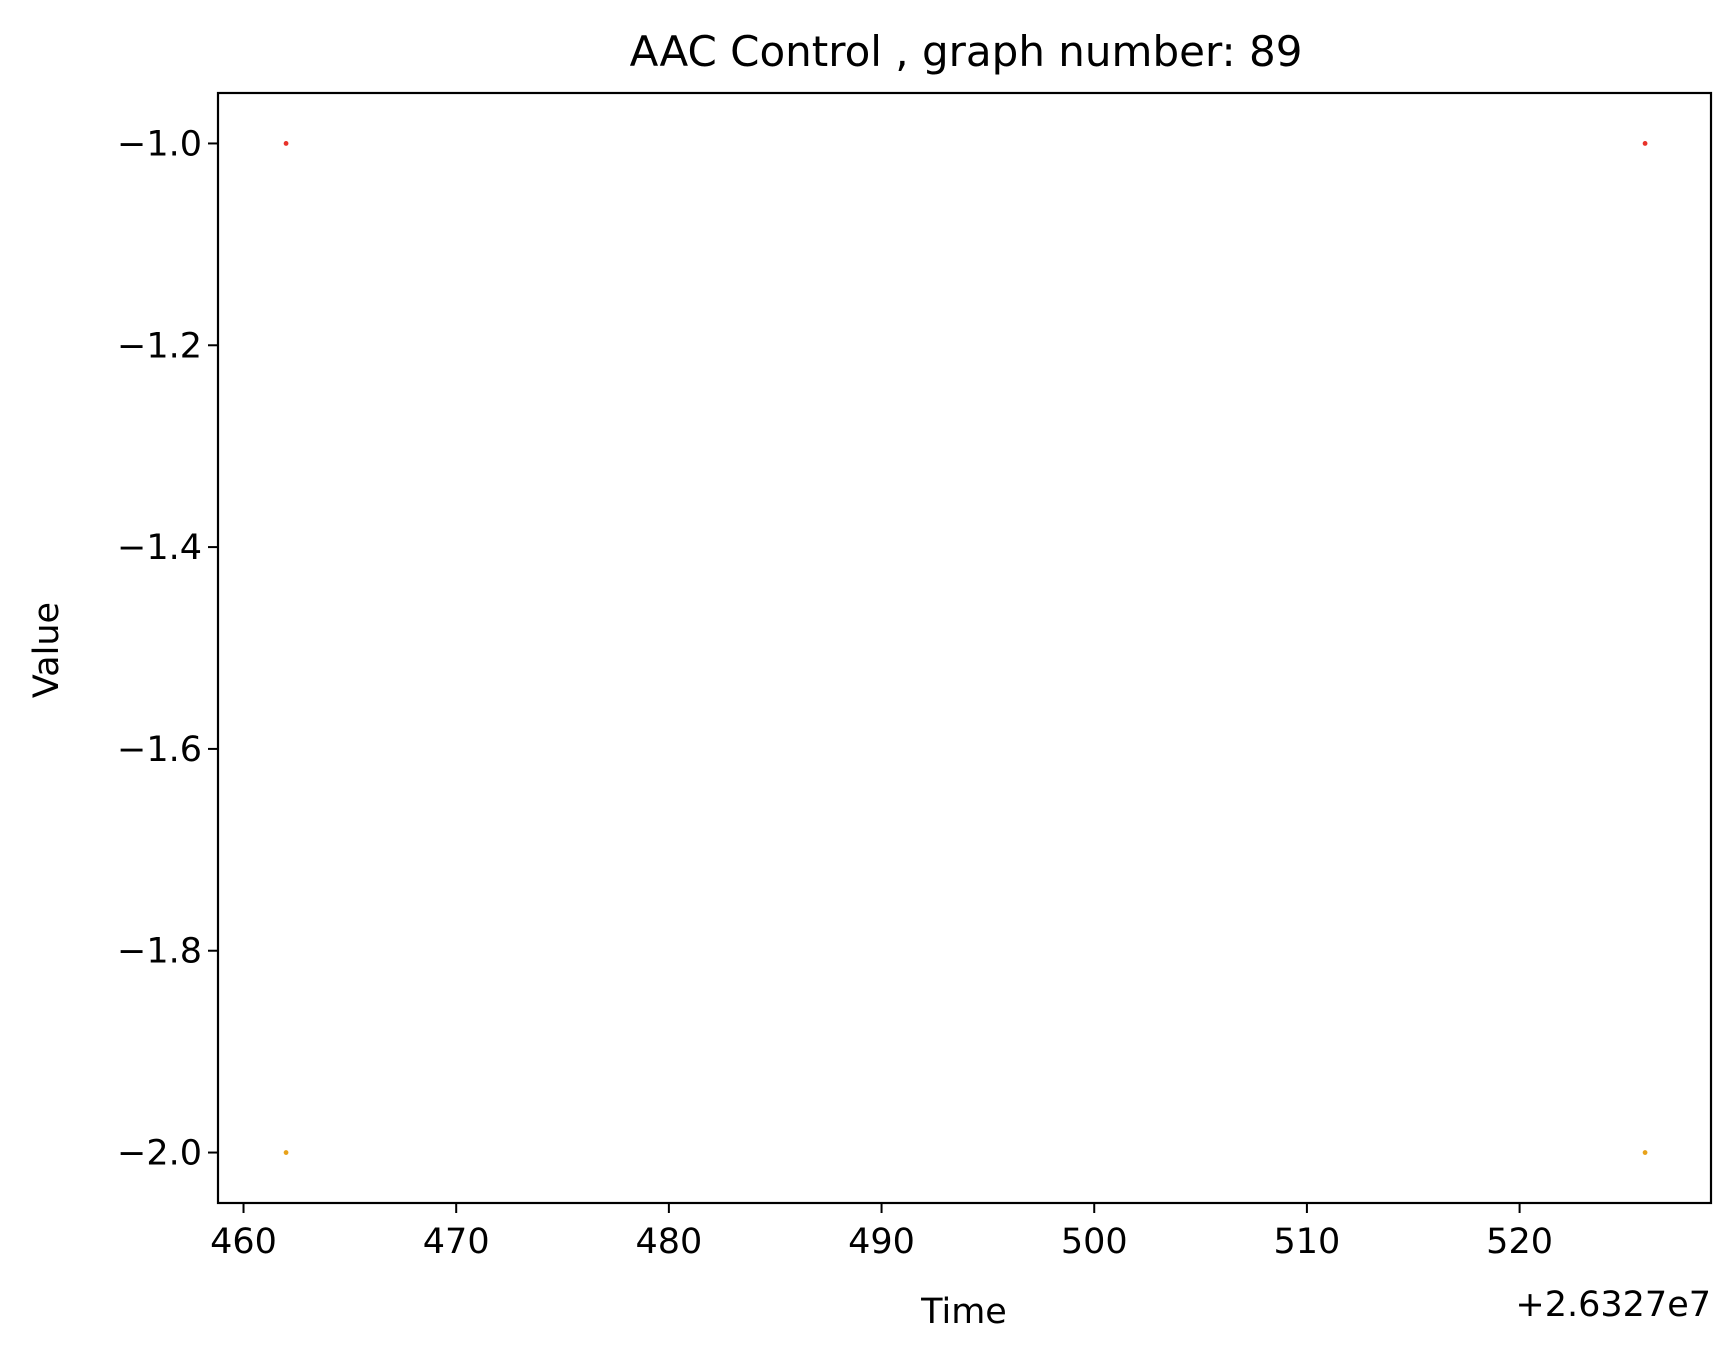 This screenshot has width=1735, height=1357. What do you see at coordinates (159, 548) in the screenshot?
I see `y-tick-label: −1.4` at bounding box center [159, 548].